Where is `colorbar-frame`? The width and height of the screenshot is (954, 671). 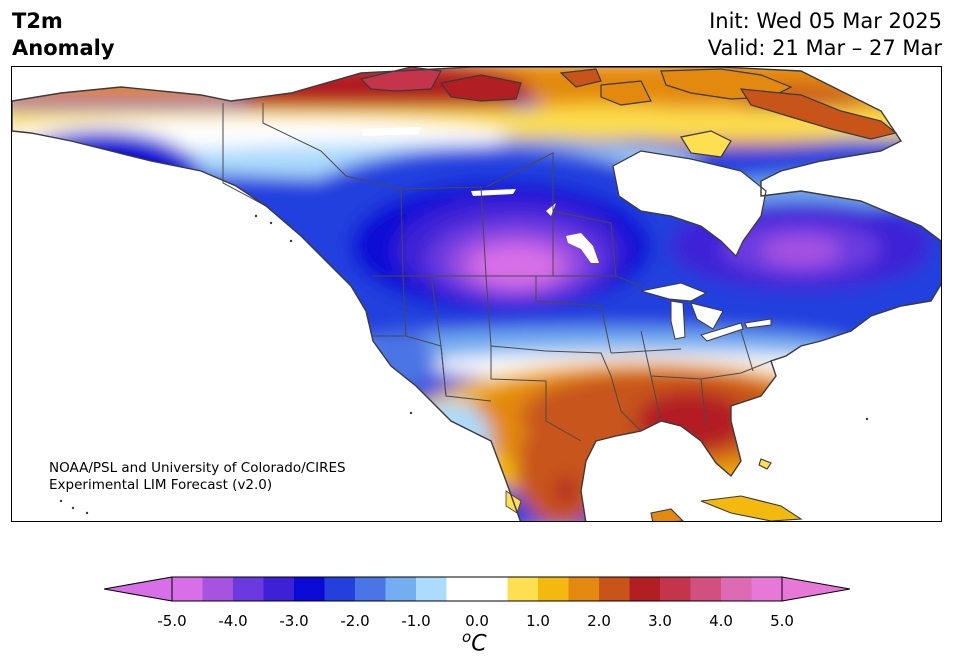 colorbar-frame is located at coordinates (477, 589).